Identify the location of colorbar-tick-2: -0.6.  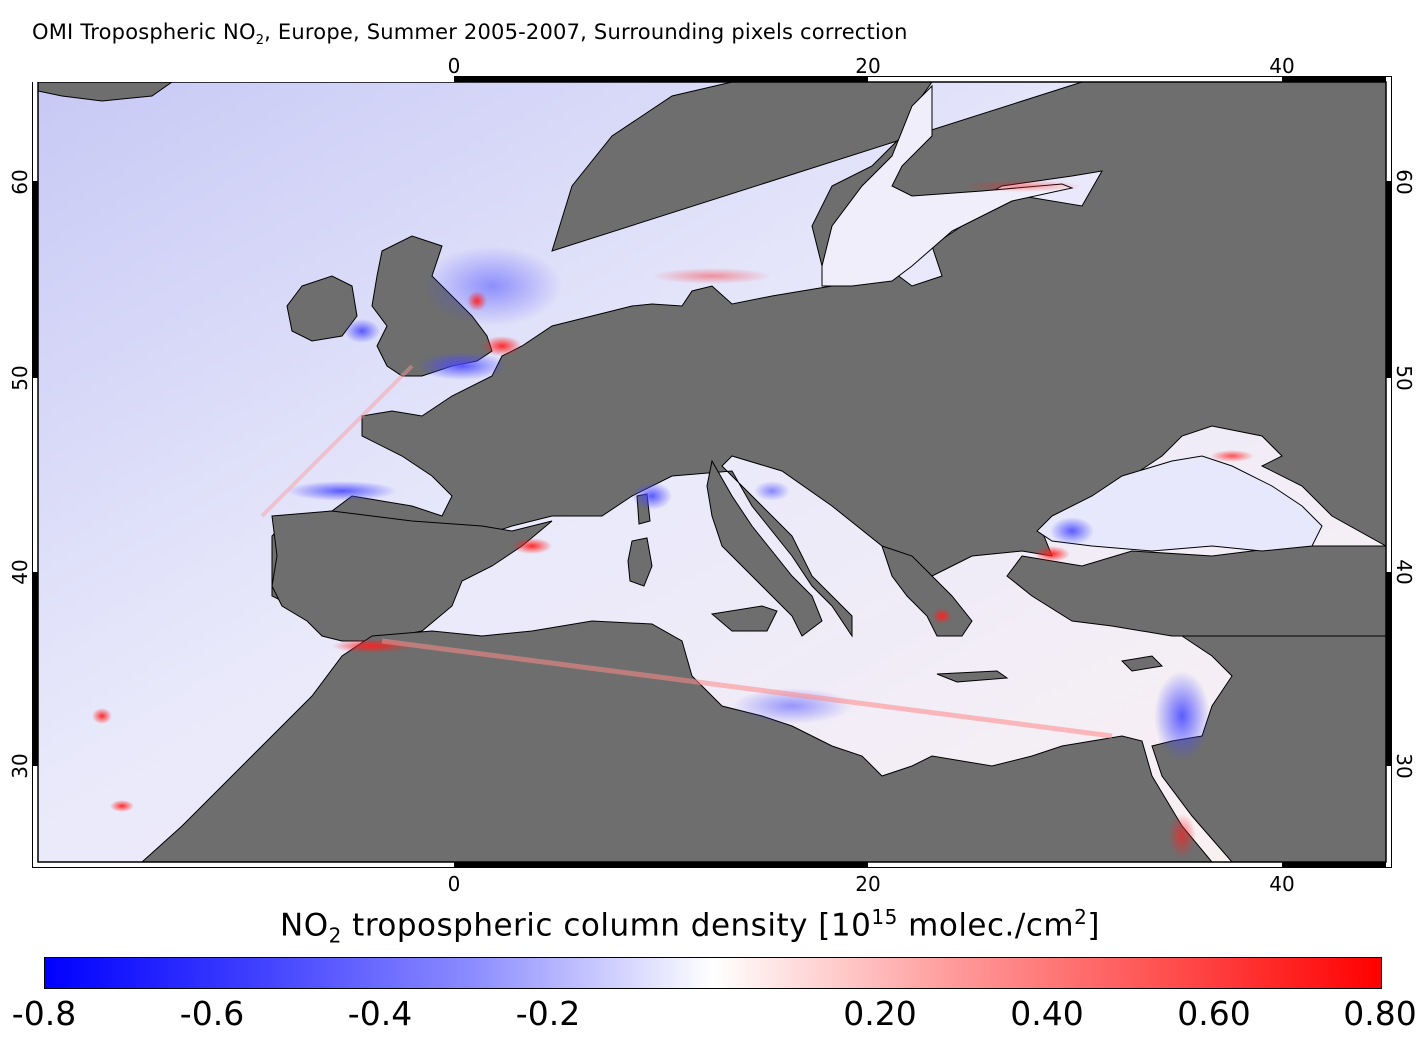
(212, 1013).